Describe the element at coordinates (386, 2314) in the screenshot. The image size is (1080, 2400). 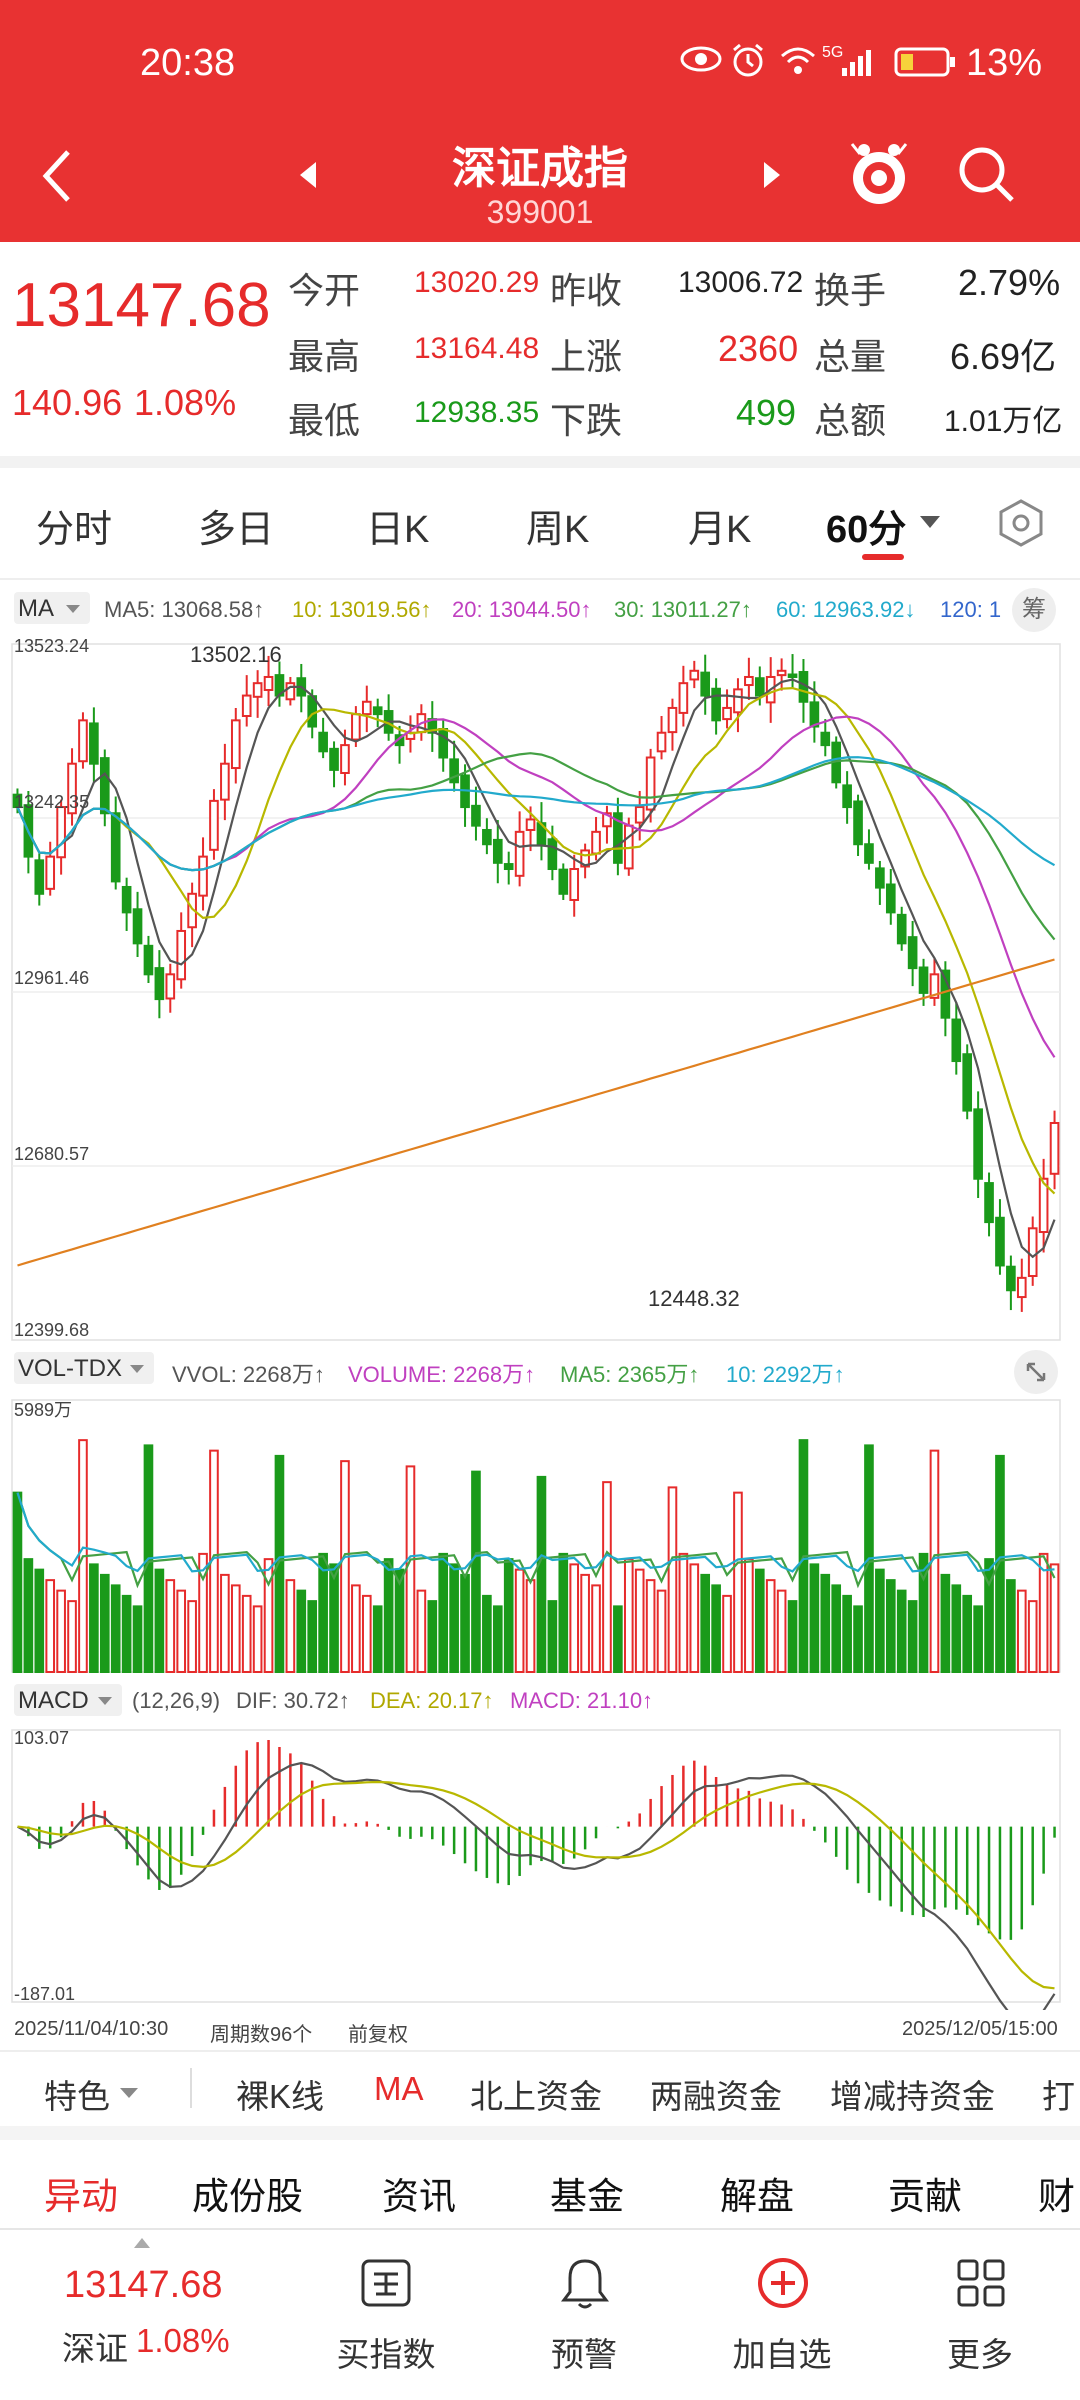
I see `buy-index-button: 买指数` at that location.